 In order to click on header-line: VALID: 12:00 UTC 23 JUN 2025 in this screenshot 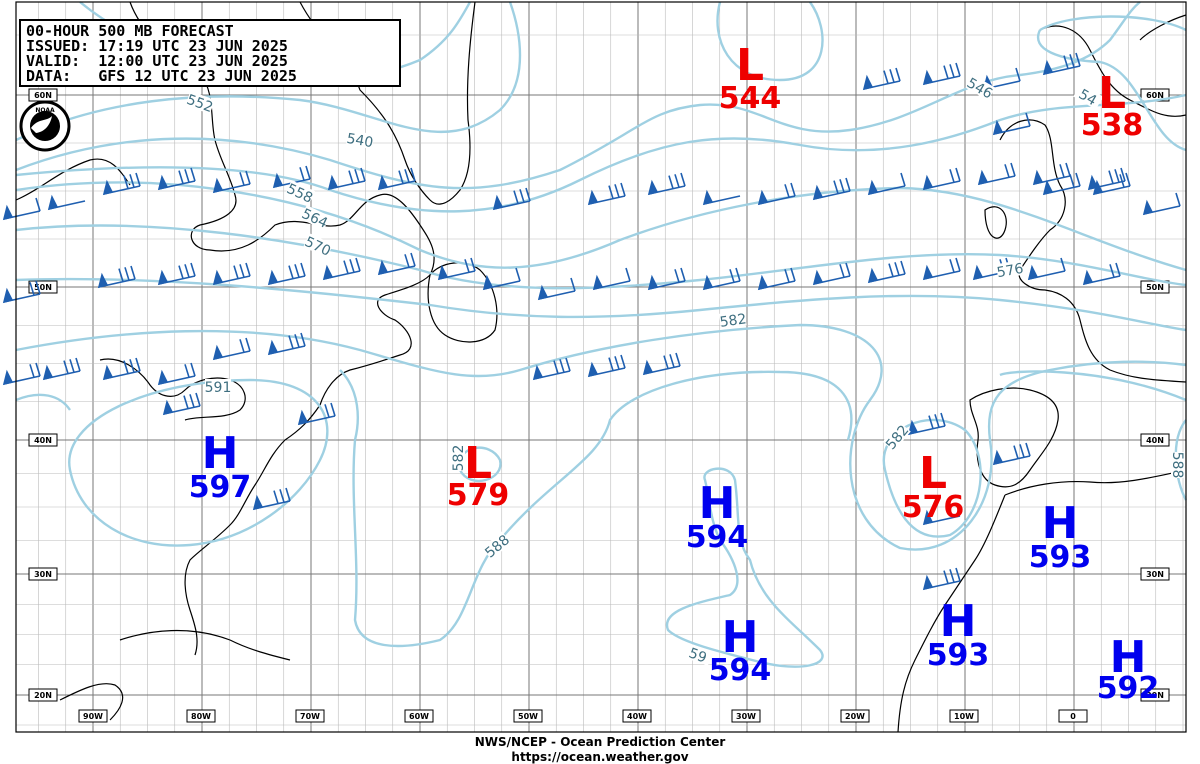, I will do `click(157, 61)`.